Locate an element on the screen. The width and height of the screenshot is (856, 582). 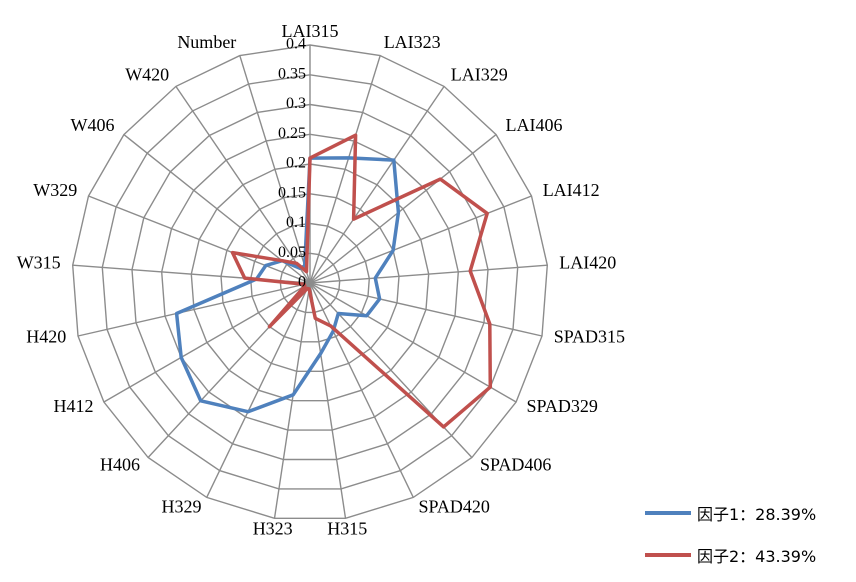
axis-label: H329 is located at coordinates (182, 506).